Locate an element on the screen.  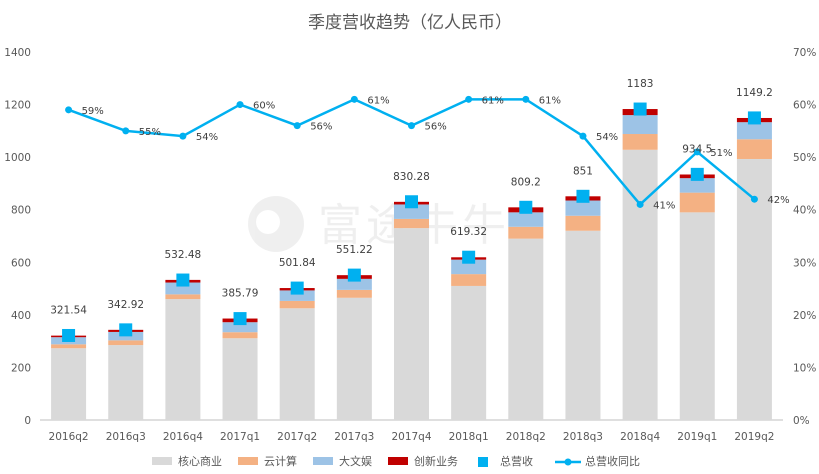
legend-label: 云计算 is located at coordinates (280, 461).